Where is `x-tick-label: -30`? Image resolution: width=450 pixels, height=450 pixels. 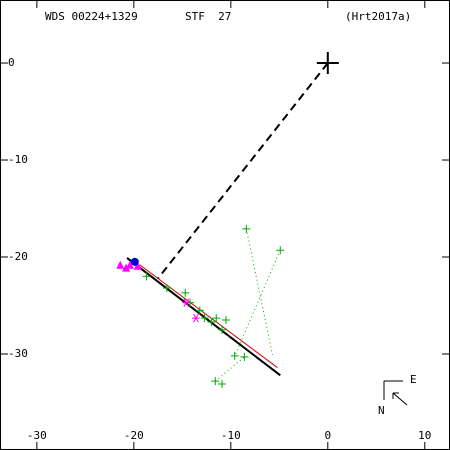 x-tick-label: -30 is located at coordinates (37, 435).